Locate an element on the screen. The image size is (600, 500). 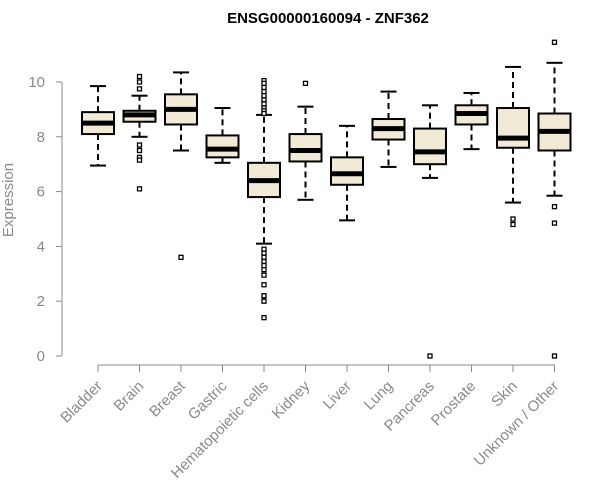
y-tick-label: 6 is located at coordinates (41, 192).